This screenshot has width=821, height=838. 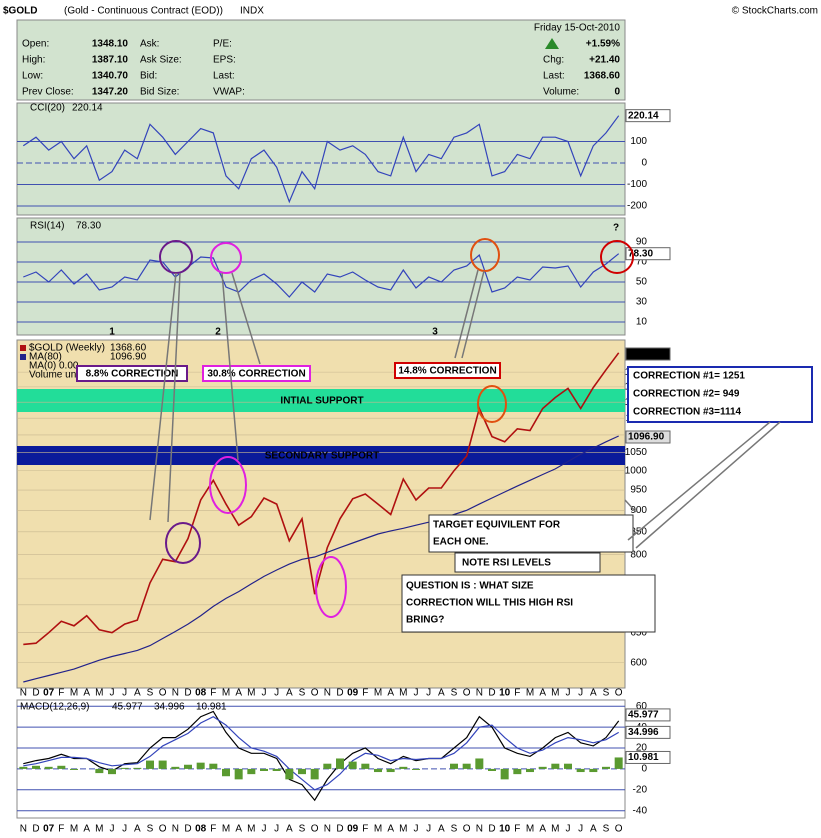 I want to click on up-arrow, so click(x=552, y=43).